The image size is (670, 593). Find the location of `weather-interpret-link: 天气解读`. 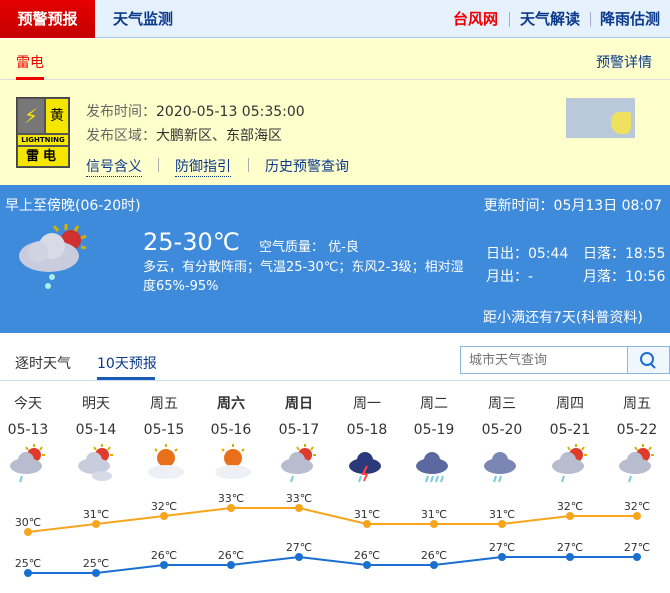

weather-interpret-link: 天气解读 is located at coordinates (550, 19).